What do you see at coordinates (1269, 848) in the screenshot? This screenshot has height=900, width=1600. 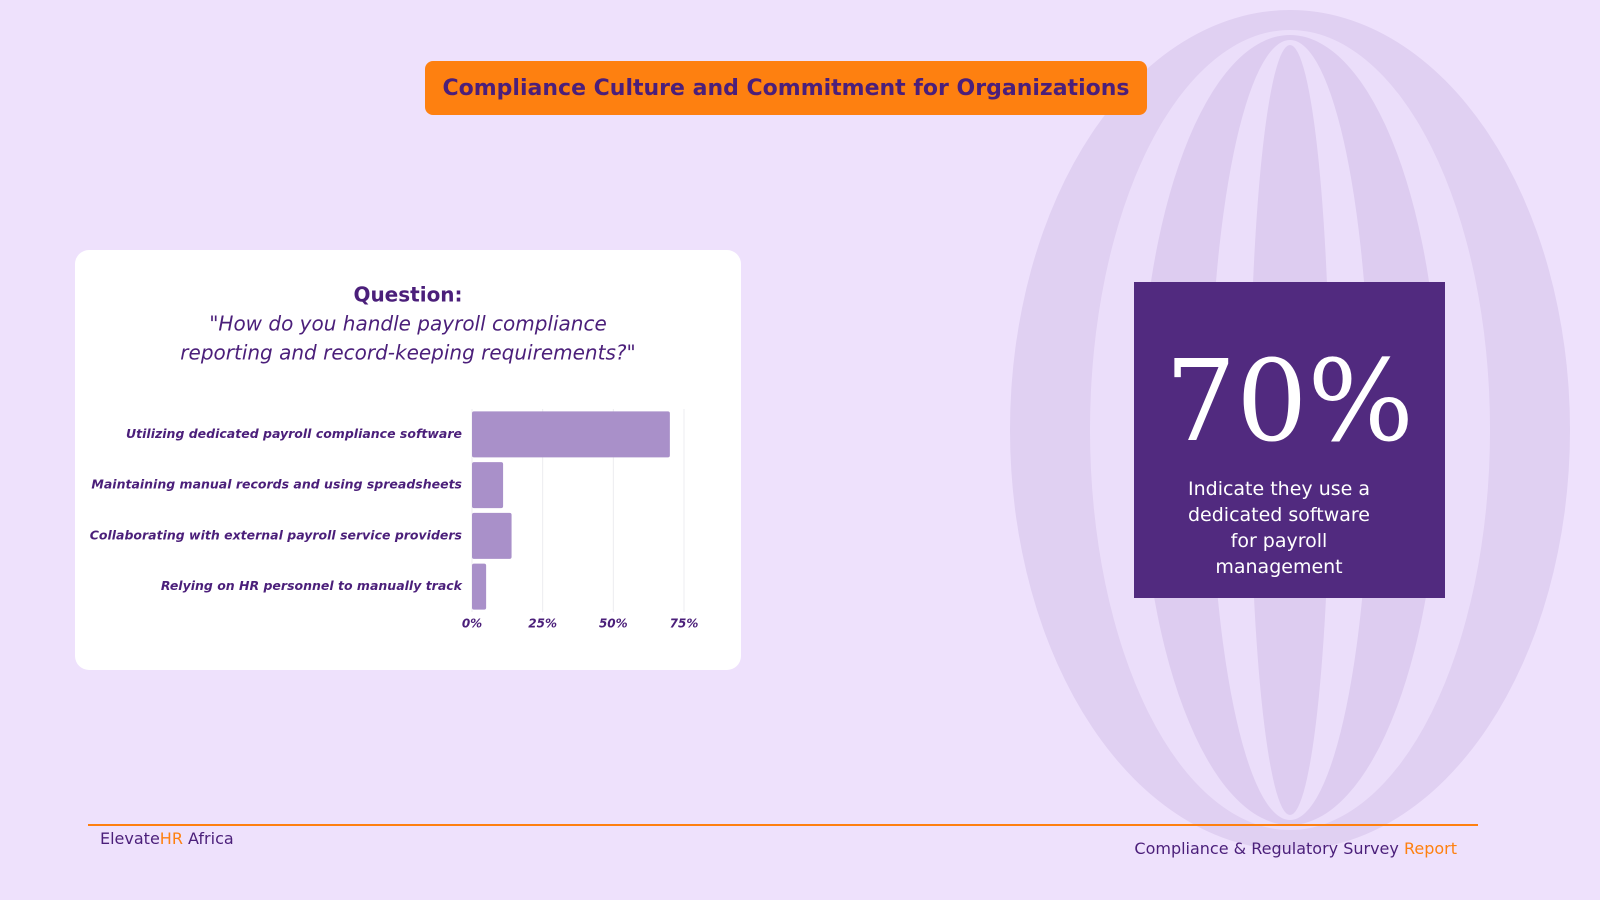 I see `report-part: Compliance & Regulatory Survey` at bounding box center [1269, 848].